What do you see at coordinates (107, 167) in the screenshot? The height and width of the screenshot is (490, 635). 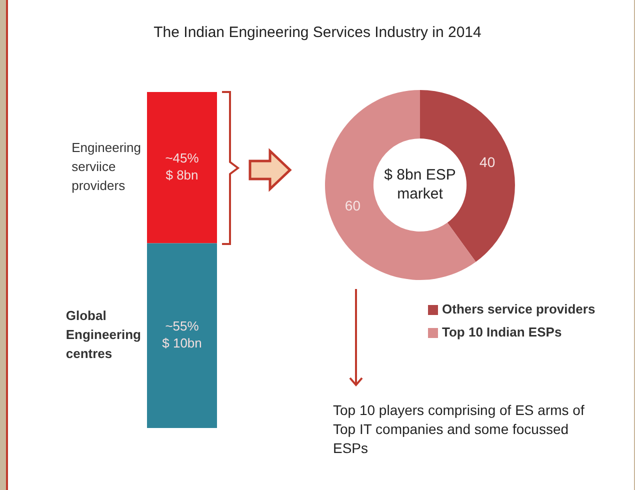 I see `series-label: Engineering serviice providers` at bounding box center [107, 167].